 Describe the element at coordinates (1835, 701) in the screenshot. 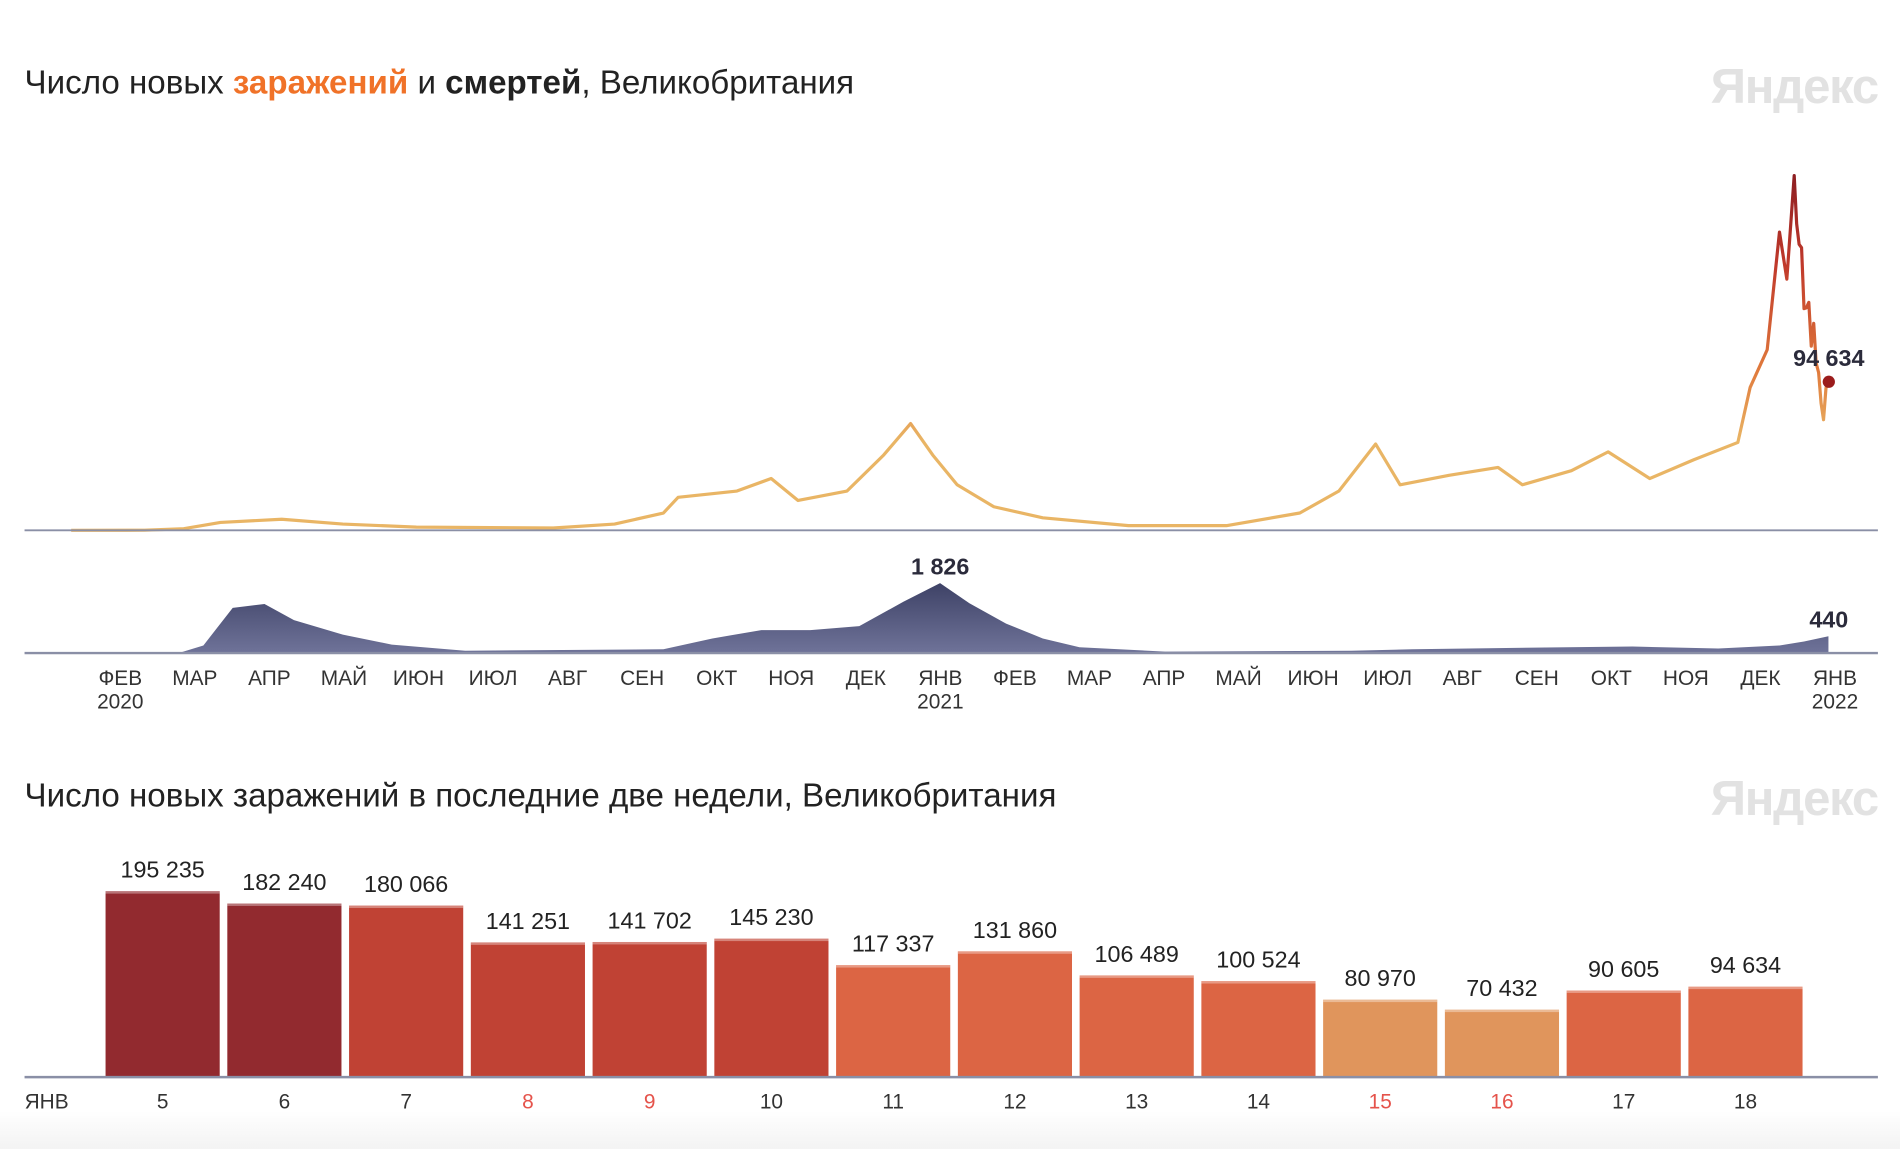

I see `x-tick-year: 2022` at that location.